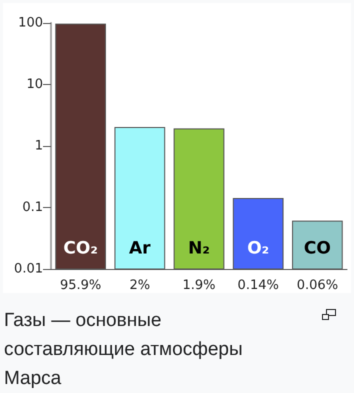 This screenshot has width=354, height=393. What do you see at coordinates (28, 269) in the screenshot?
I see `y-tick-label: 0.01` at bounding box center [28, 269].